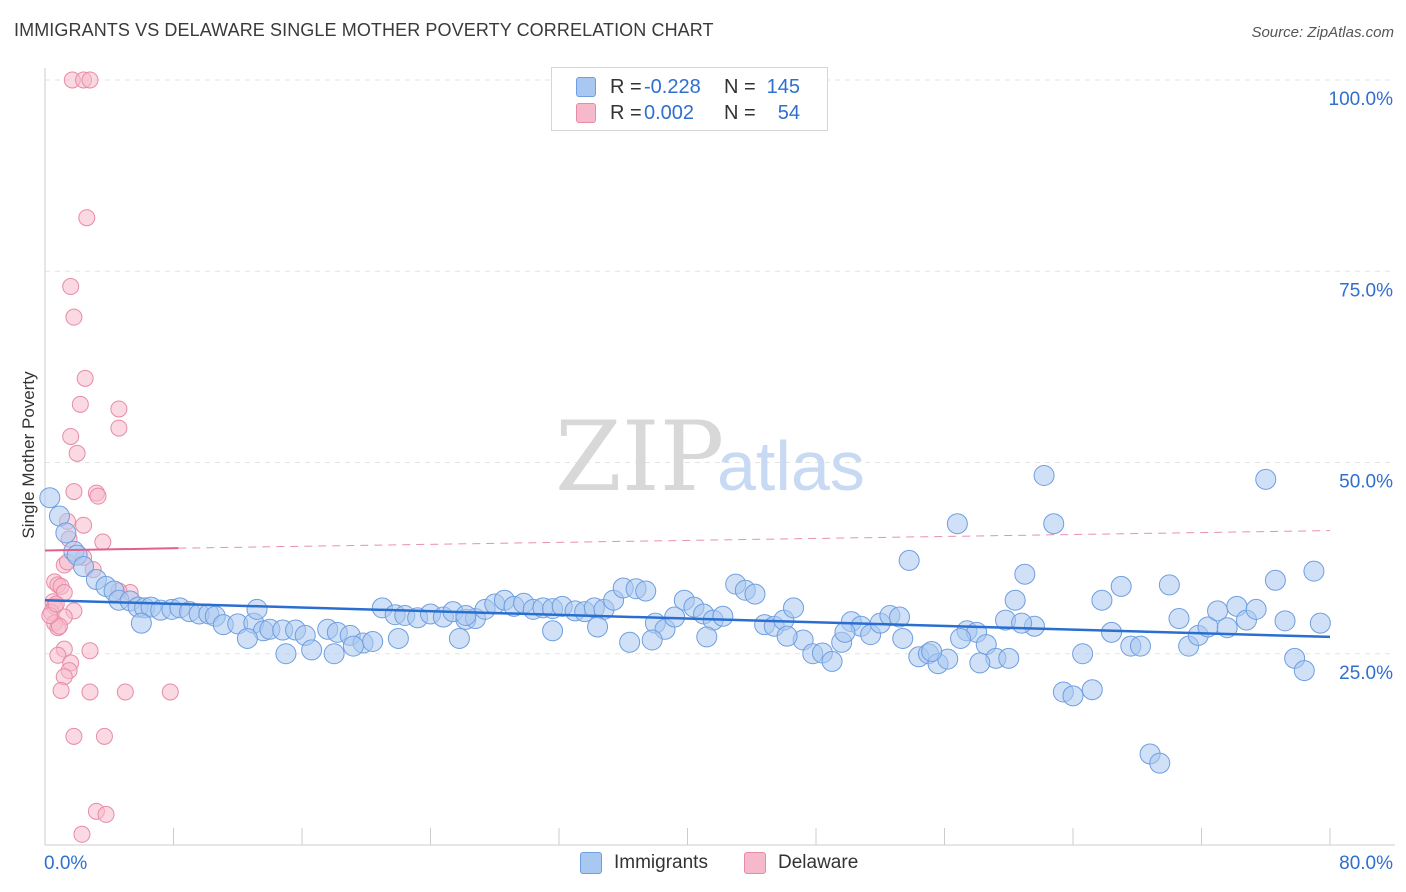 This screenshot has width=1406, height=892. Describe the element at coordinates (788, 112) in the screenshot. I see `legend-n-value: 54` at that location.